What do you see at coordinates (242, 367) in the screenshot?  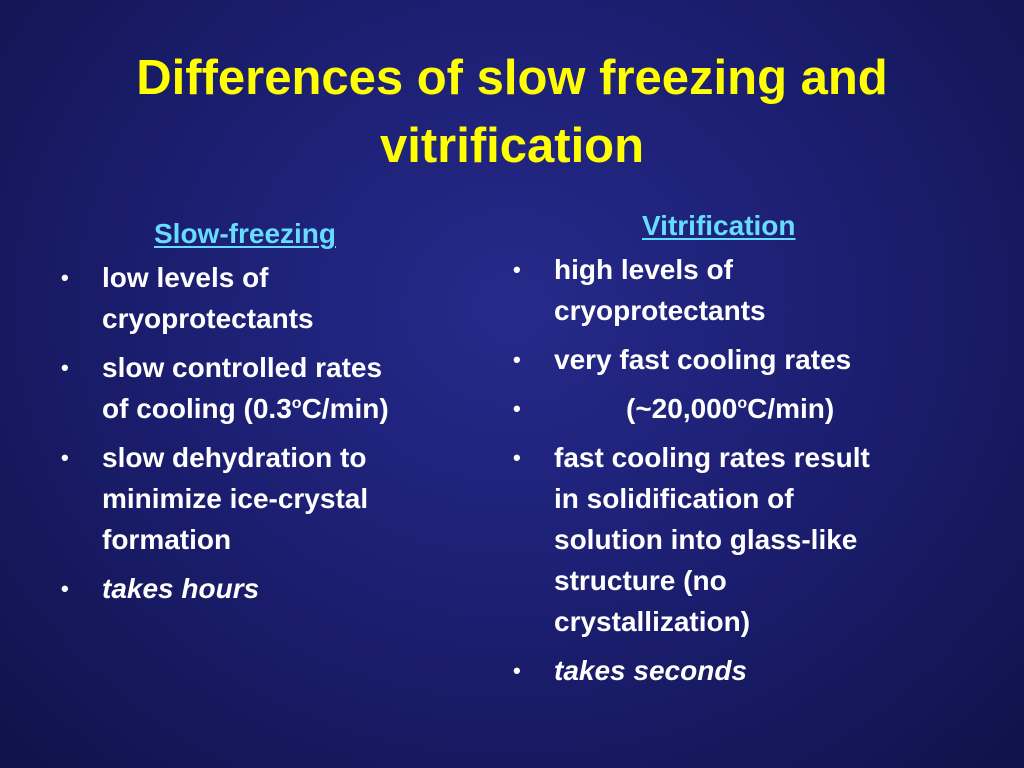 I see `bullet-text: slow controlled rates` at bounding box center [242, 367].